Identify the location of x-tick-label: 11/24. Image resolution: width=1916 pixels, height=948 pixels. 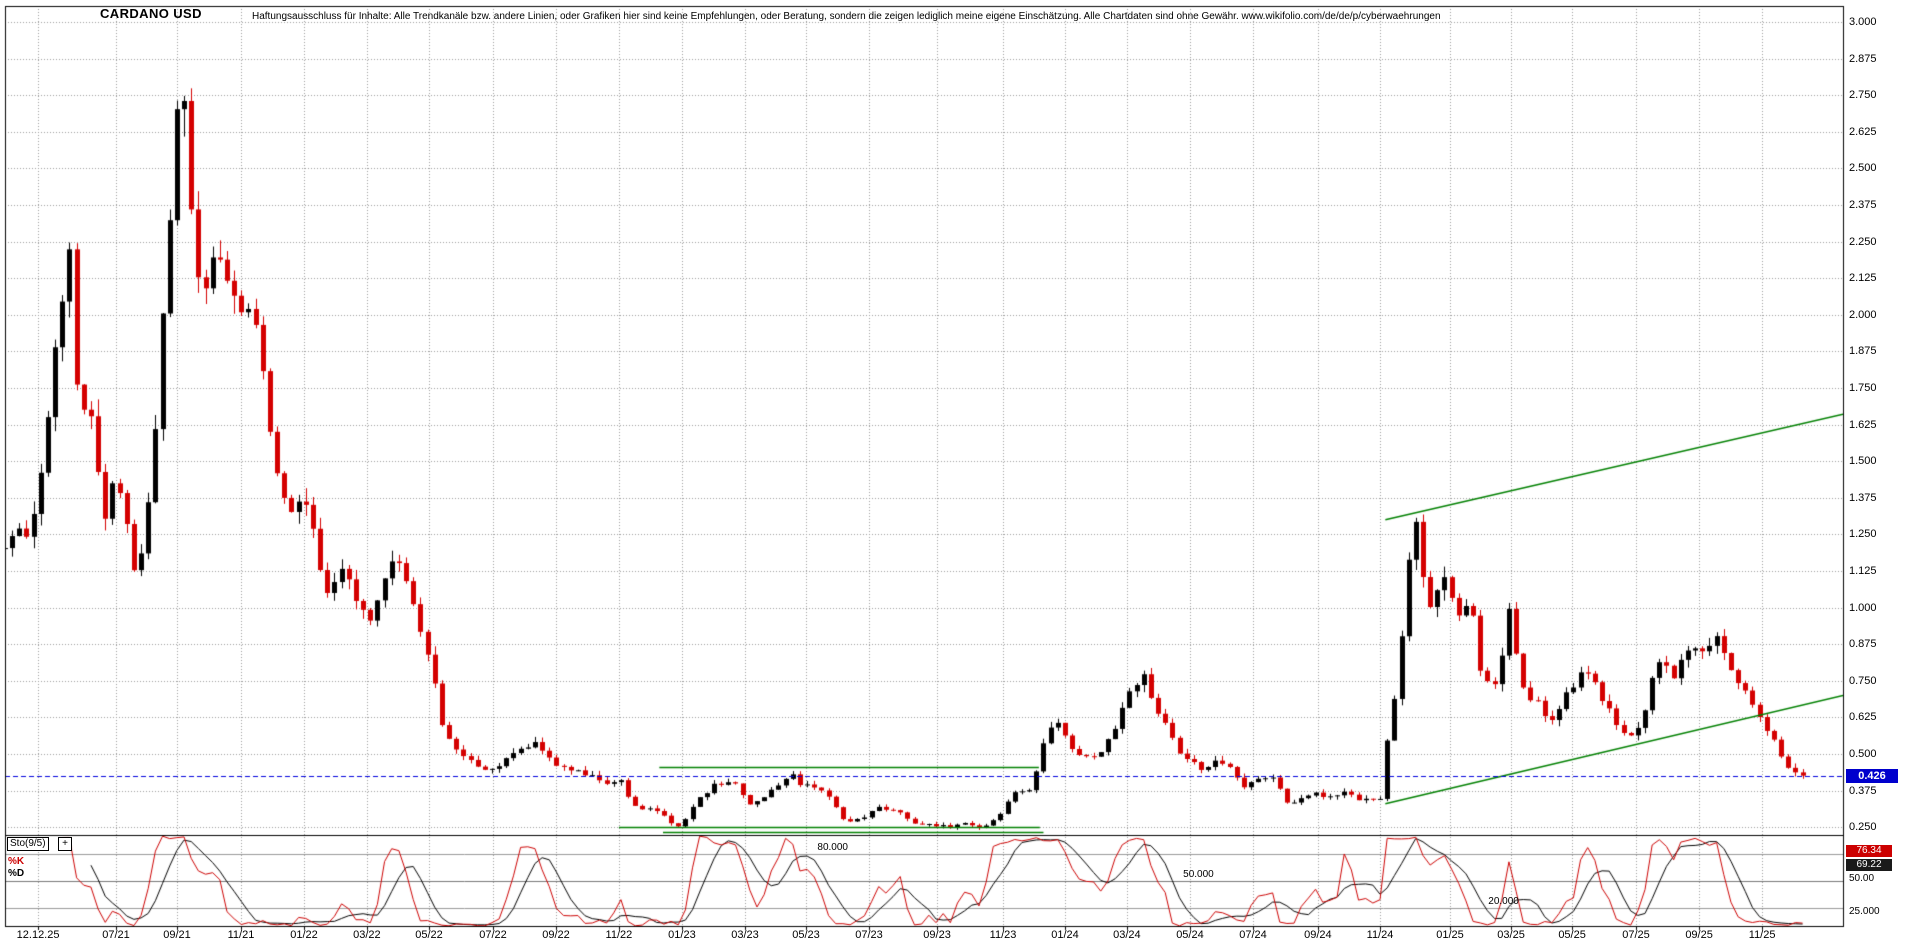
(1380, 935).